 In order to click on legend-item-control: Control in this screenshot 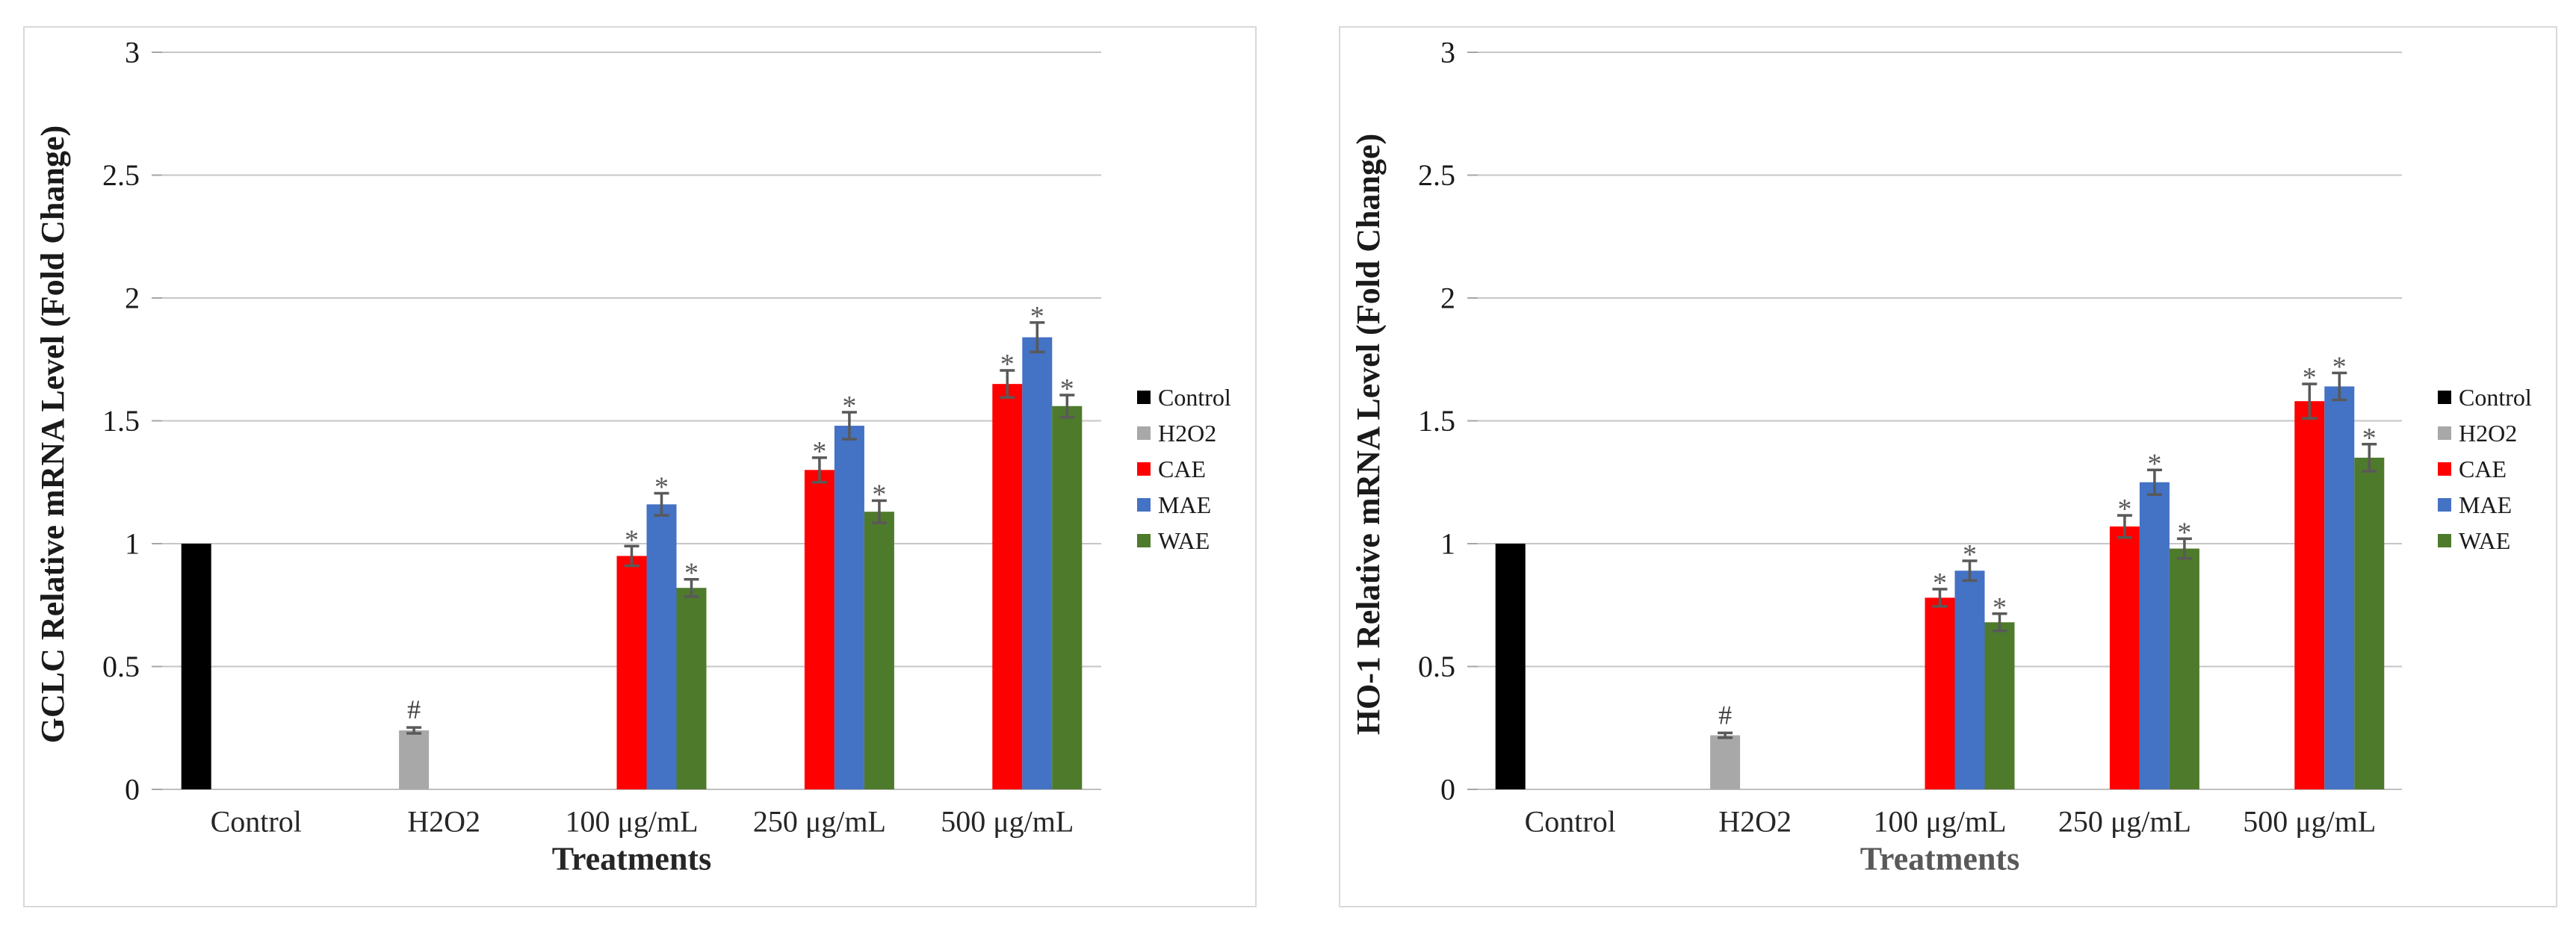, I will do `click(1184, 397)`.